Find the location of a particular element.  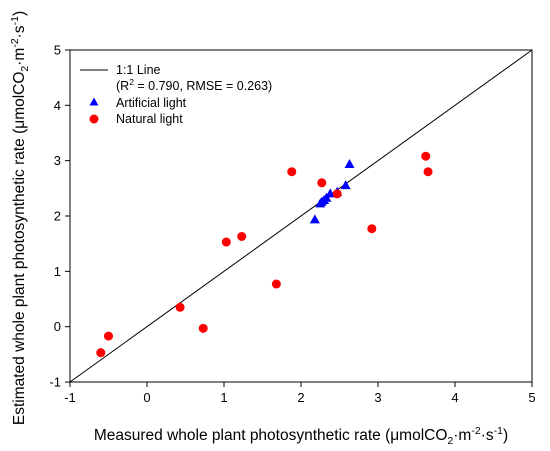

legend-artificial-label: Artificial light is located at coordinates (151, 103).